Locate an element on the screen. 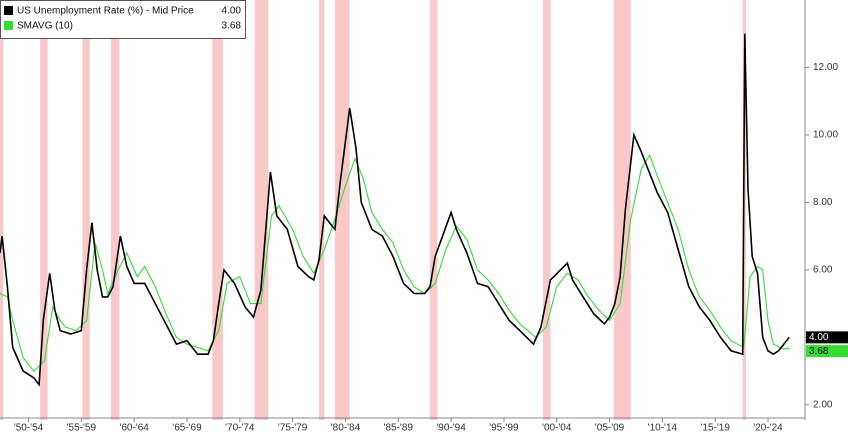 This screenshot has height=437, width=848. legend-label: US Unemployment Rate (%) - Mid Price is located at coordinates (105, 11).